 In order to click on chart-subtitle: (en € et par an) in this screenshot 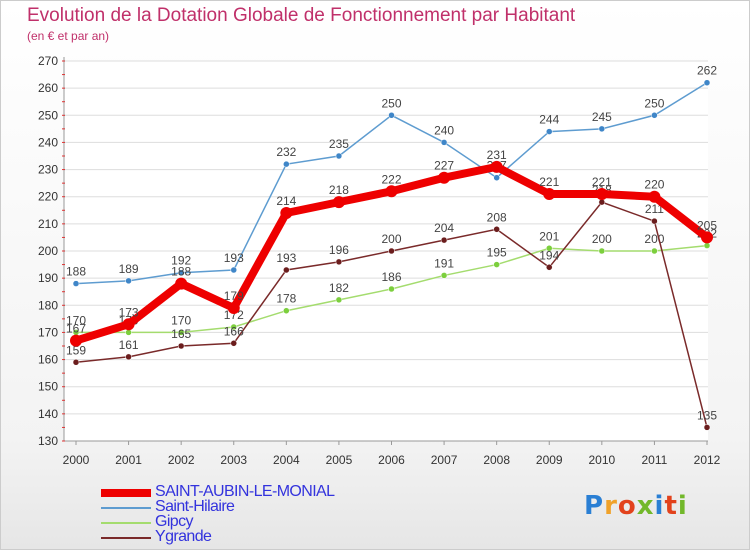, I will do `click(68, 36)`.